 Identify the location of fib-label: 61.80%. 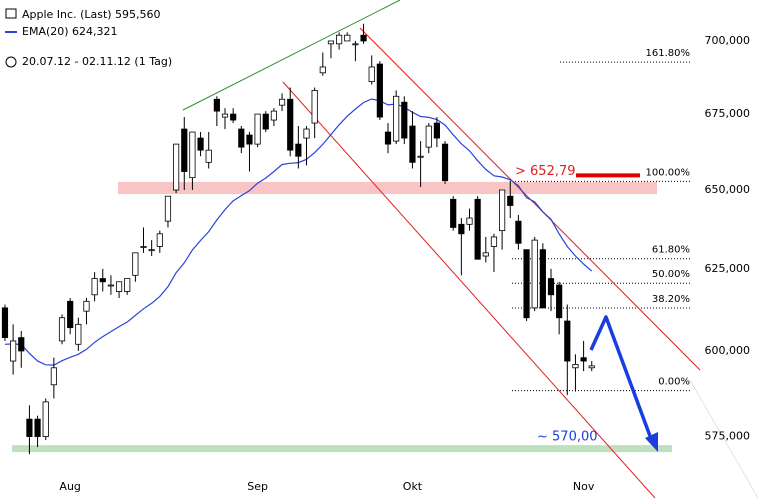
(671, 250).